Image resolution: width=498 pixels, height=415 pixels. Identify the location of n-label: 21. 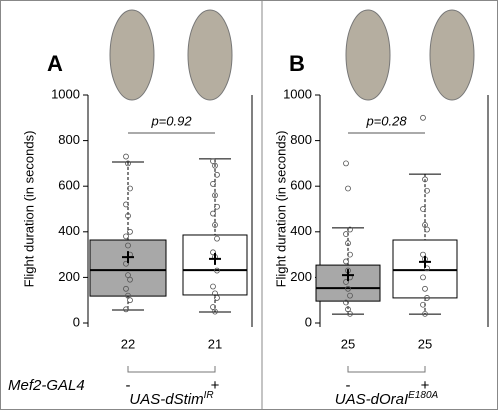
(215, 343).